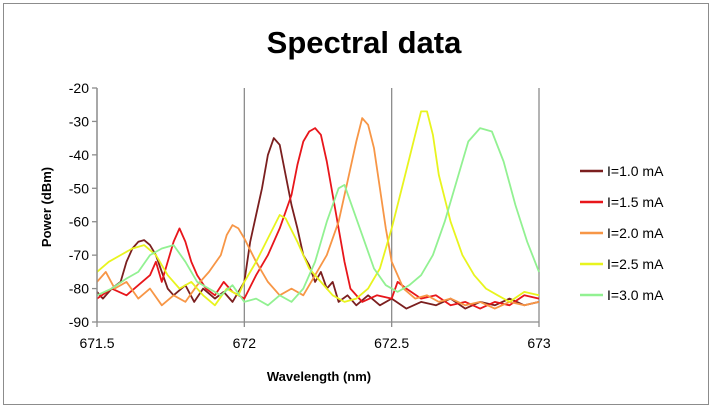 The image size is (714, 409). I want to click on chart-title: Spectral data, so click(364, 42).